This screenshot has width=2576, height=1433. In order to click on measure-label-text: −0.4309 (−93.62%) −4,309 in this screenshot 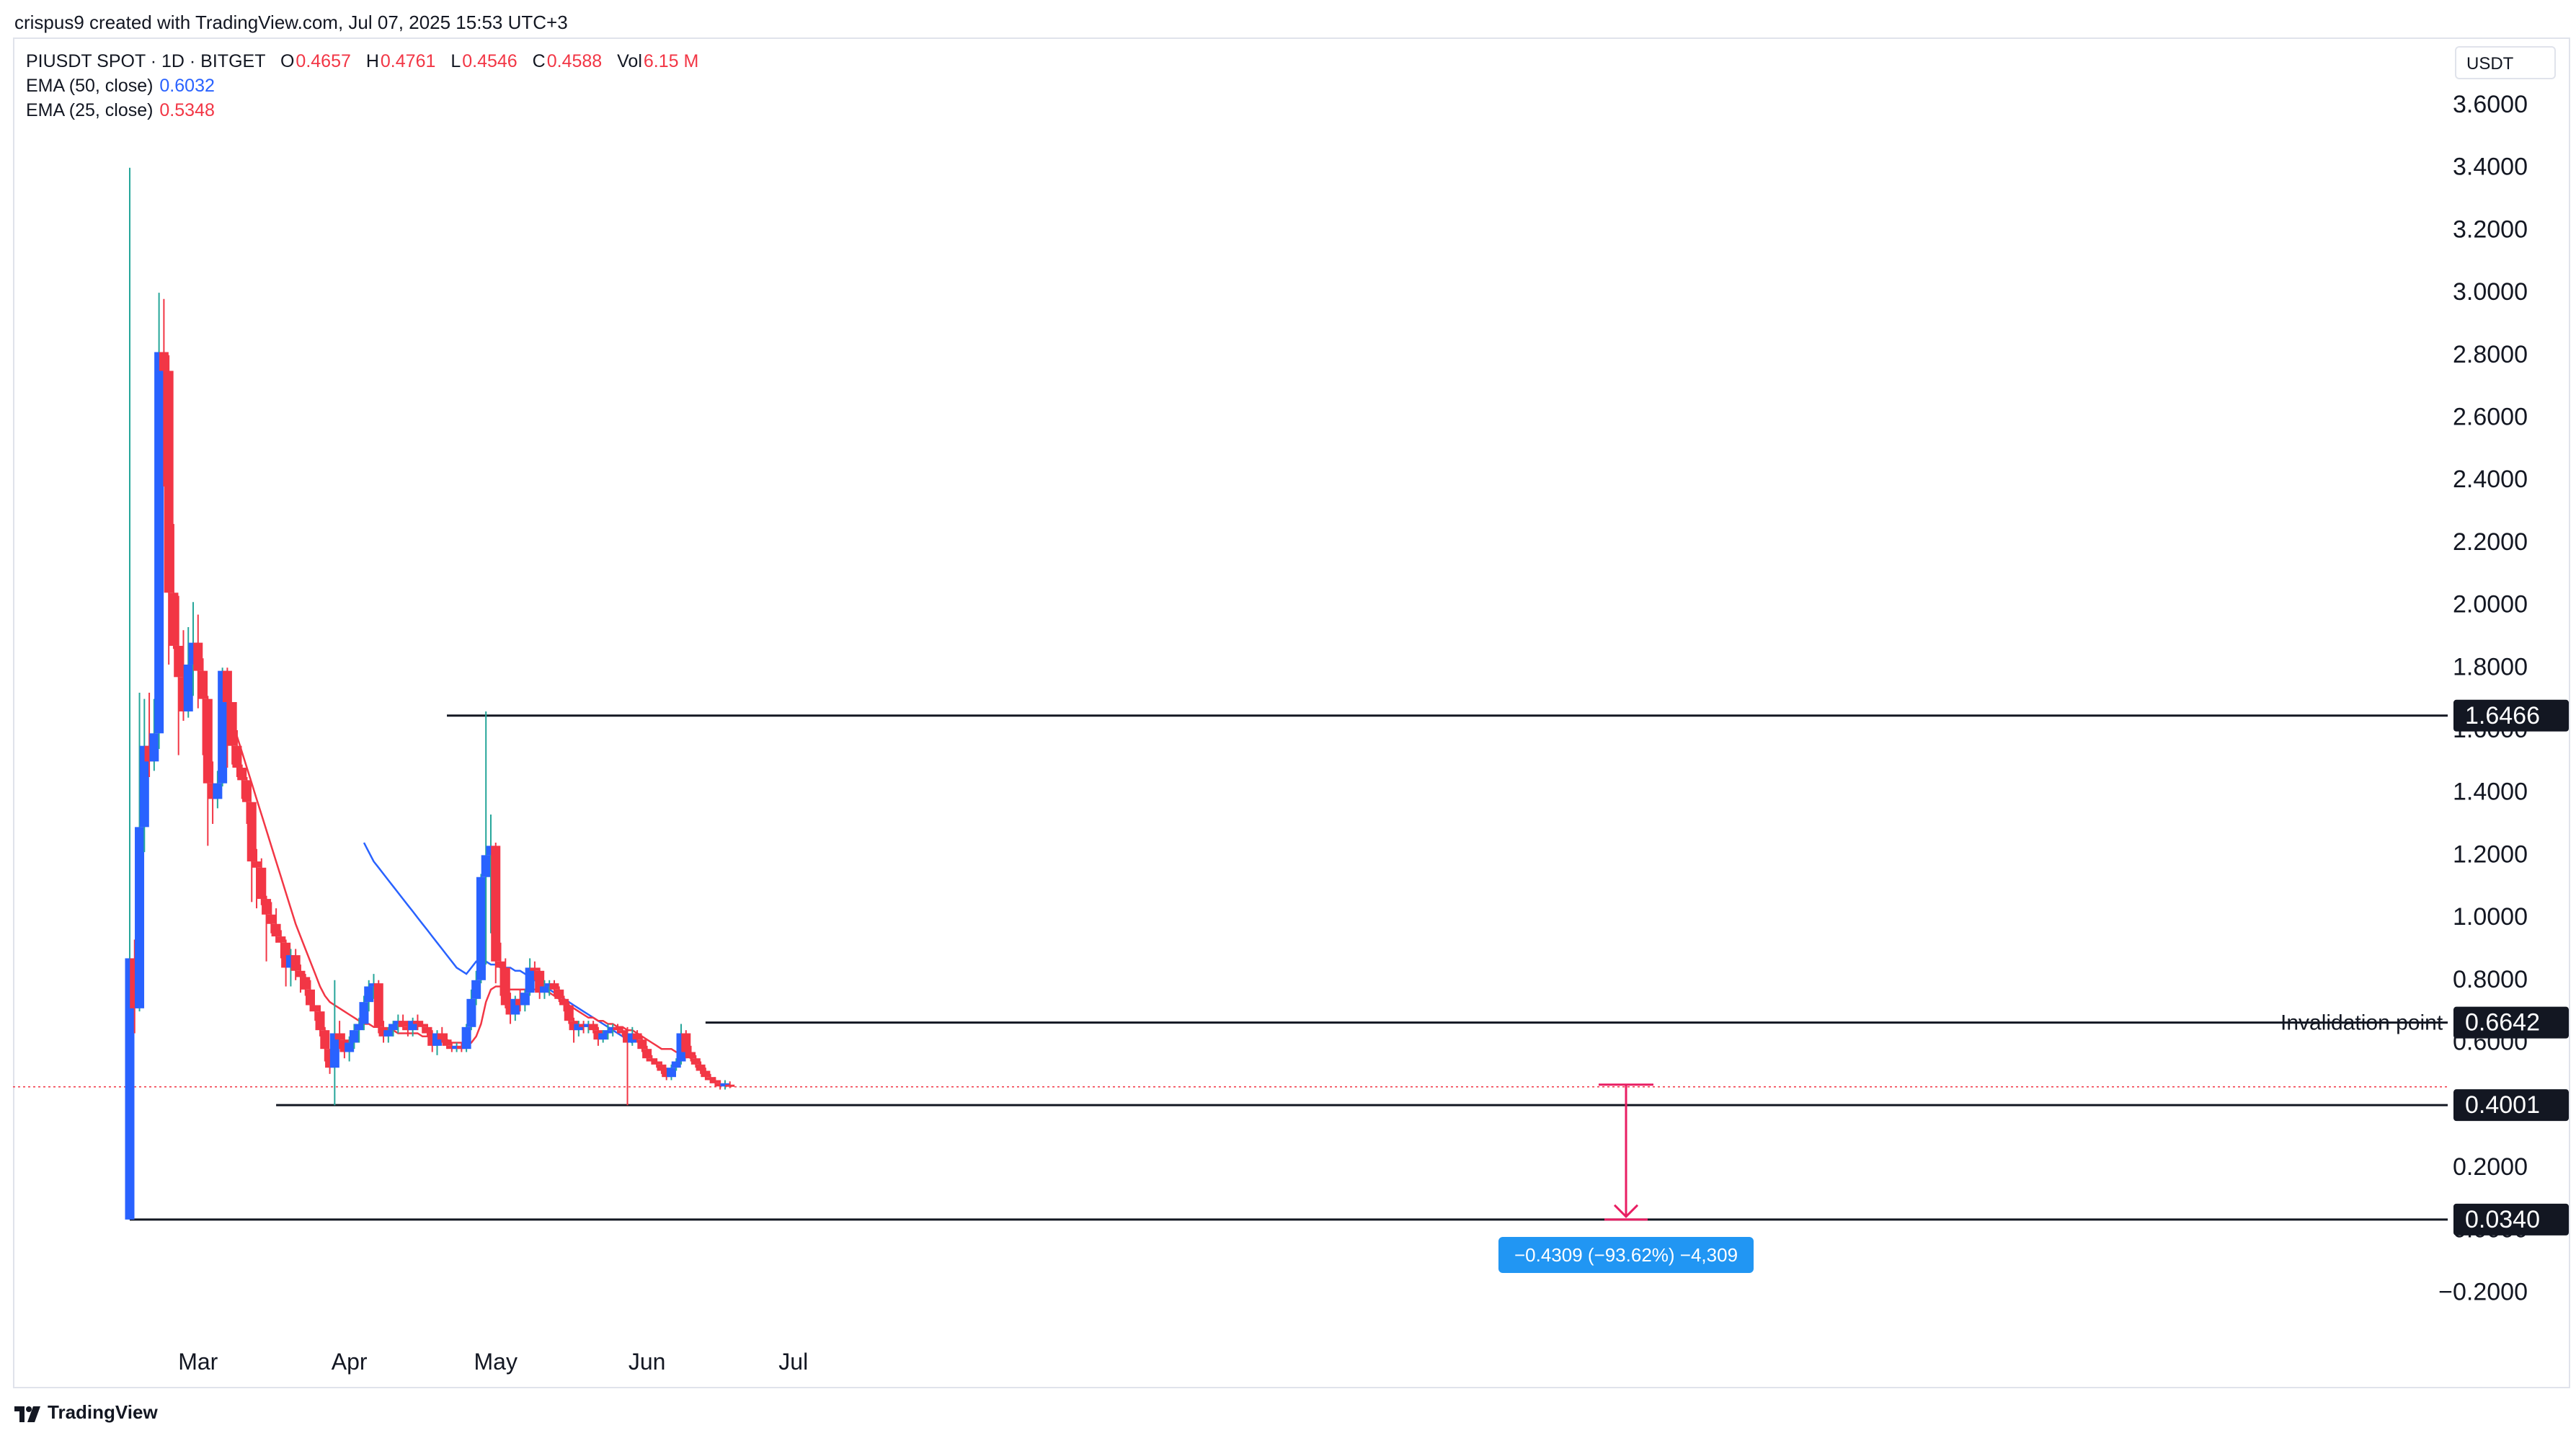, I will do `click(1626, 1255)`.